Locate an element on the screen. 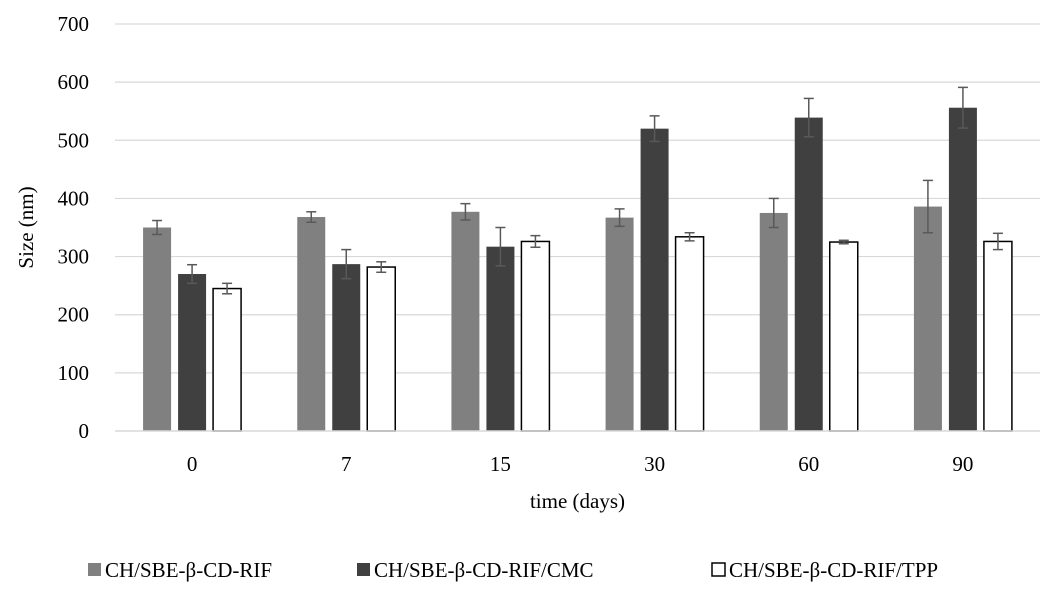 This screenshot has width=1059, height=597. legend-item: CH/SBE-β-CD-RIF is located at coordinates (180, 570).